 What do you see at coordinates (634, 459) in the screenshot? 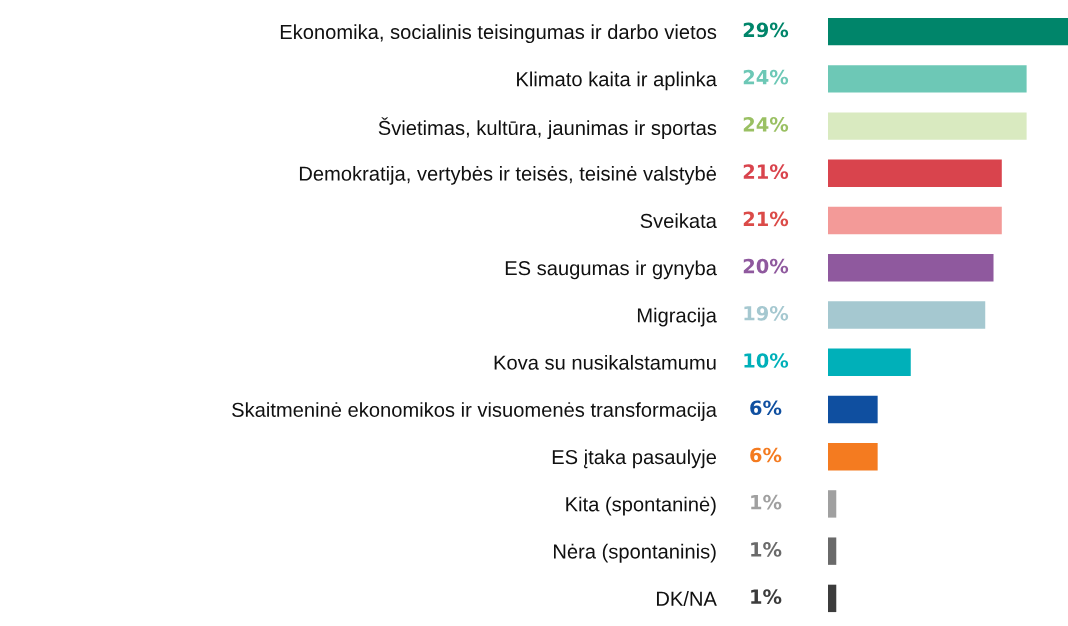
I see `y-tick-label: ES įtaka pasaulyje` at bounding box center [634, 459].